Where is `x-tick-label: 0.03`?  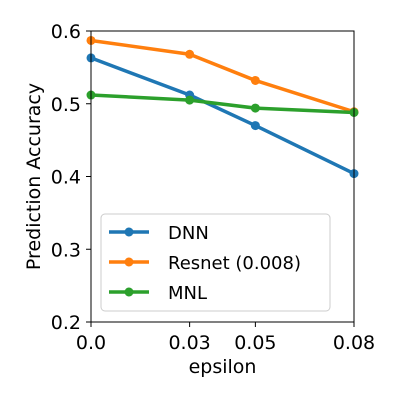 x-tick-label: 0.03 is located at coordinates (189, 343).